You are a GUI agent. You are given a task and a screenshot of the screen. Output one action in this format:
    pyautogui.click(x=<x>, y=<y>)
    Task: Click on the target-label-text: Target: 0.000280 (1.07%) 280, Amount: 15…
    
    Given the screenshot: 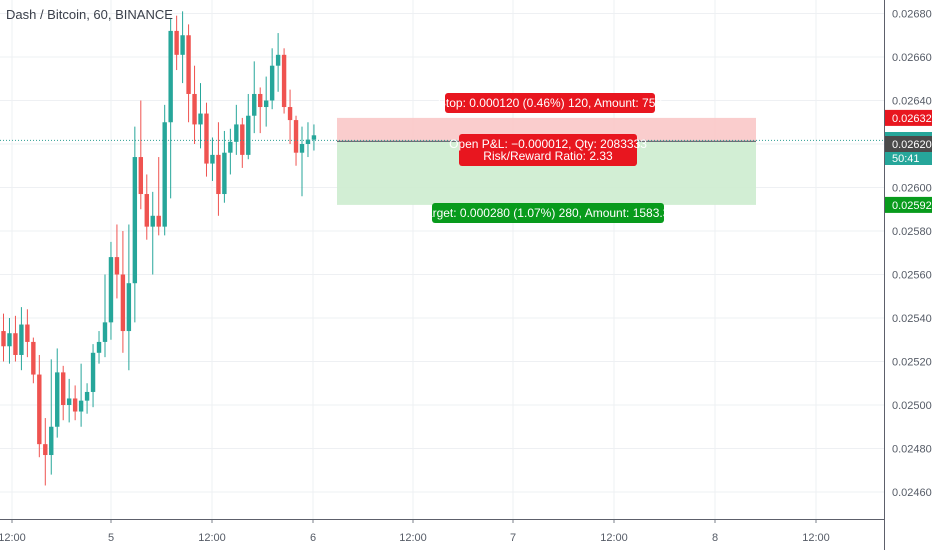 What is the action you would take?
    pyautogui.click(x=548, y=213)
    